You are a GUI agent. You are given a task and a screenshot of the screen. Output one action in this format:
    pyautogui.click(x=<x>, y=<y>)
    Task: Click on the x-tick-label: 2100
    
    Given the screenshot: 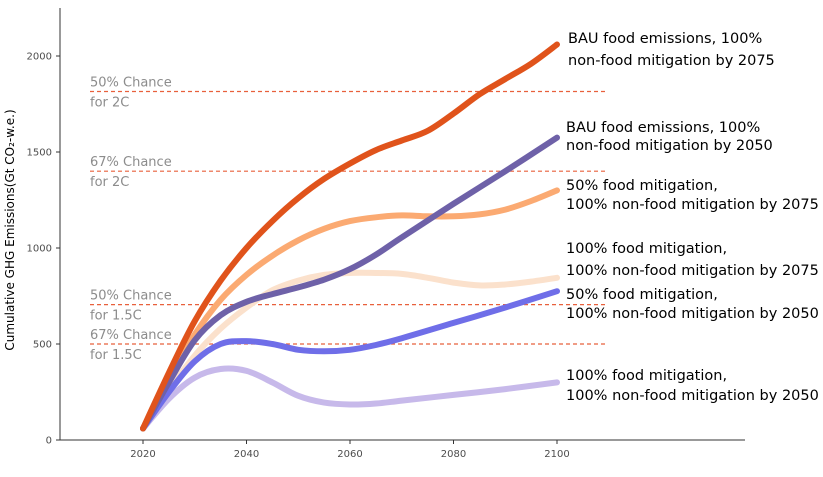 What is the action you would take?
    pyautogui.click(x=556, y=454)
    